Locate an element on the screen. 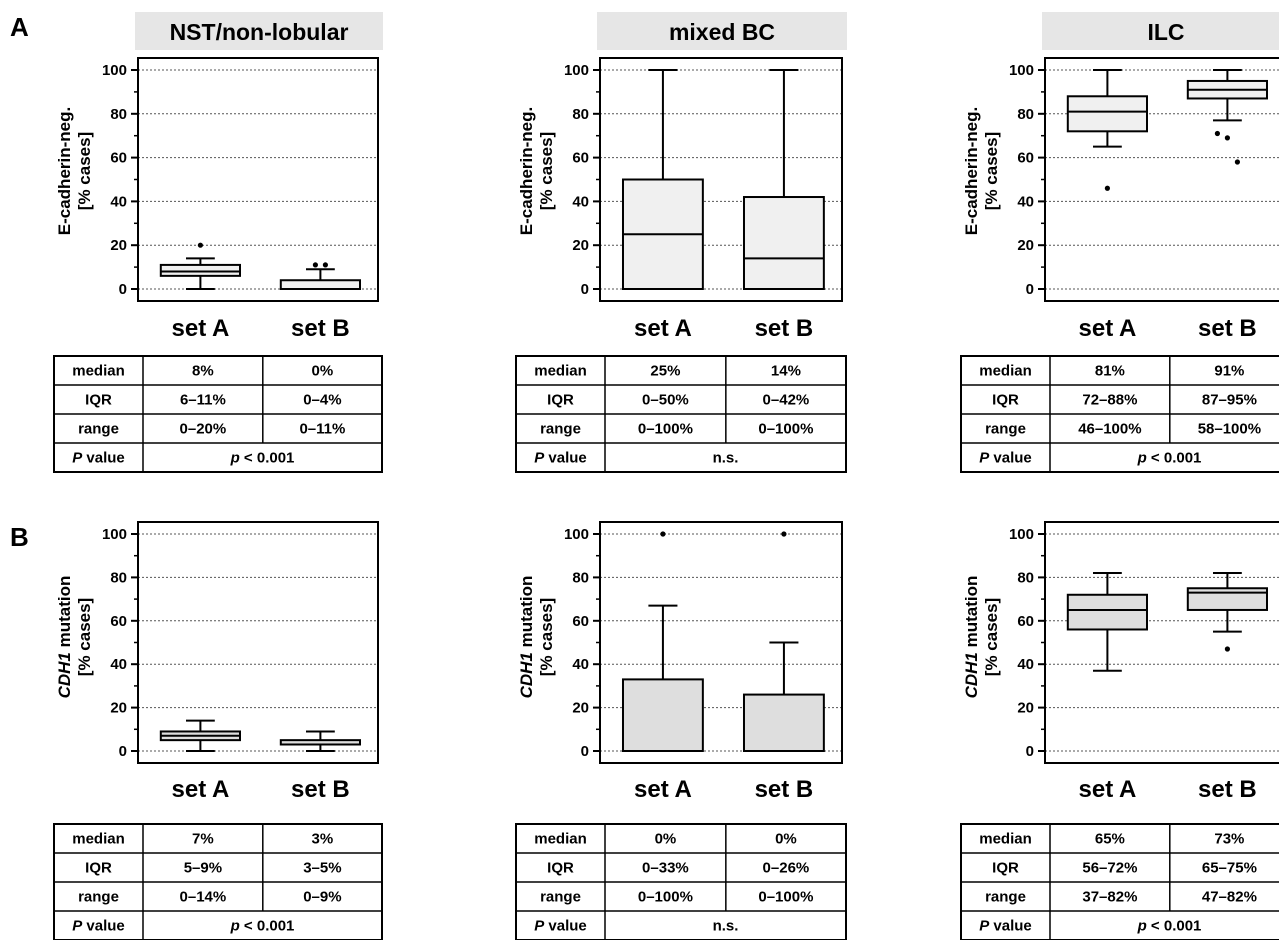  table-value-set-b: 0–42% is located at coordinates (786, 400).